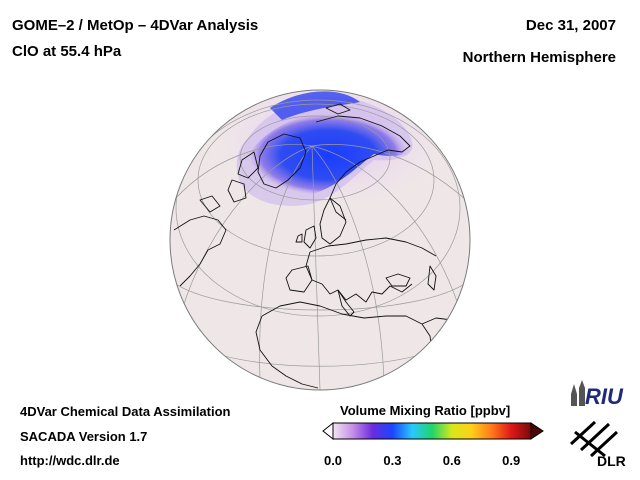  I want to click on riu-logo: RIU, so click(597, 394).